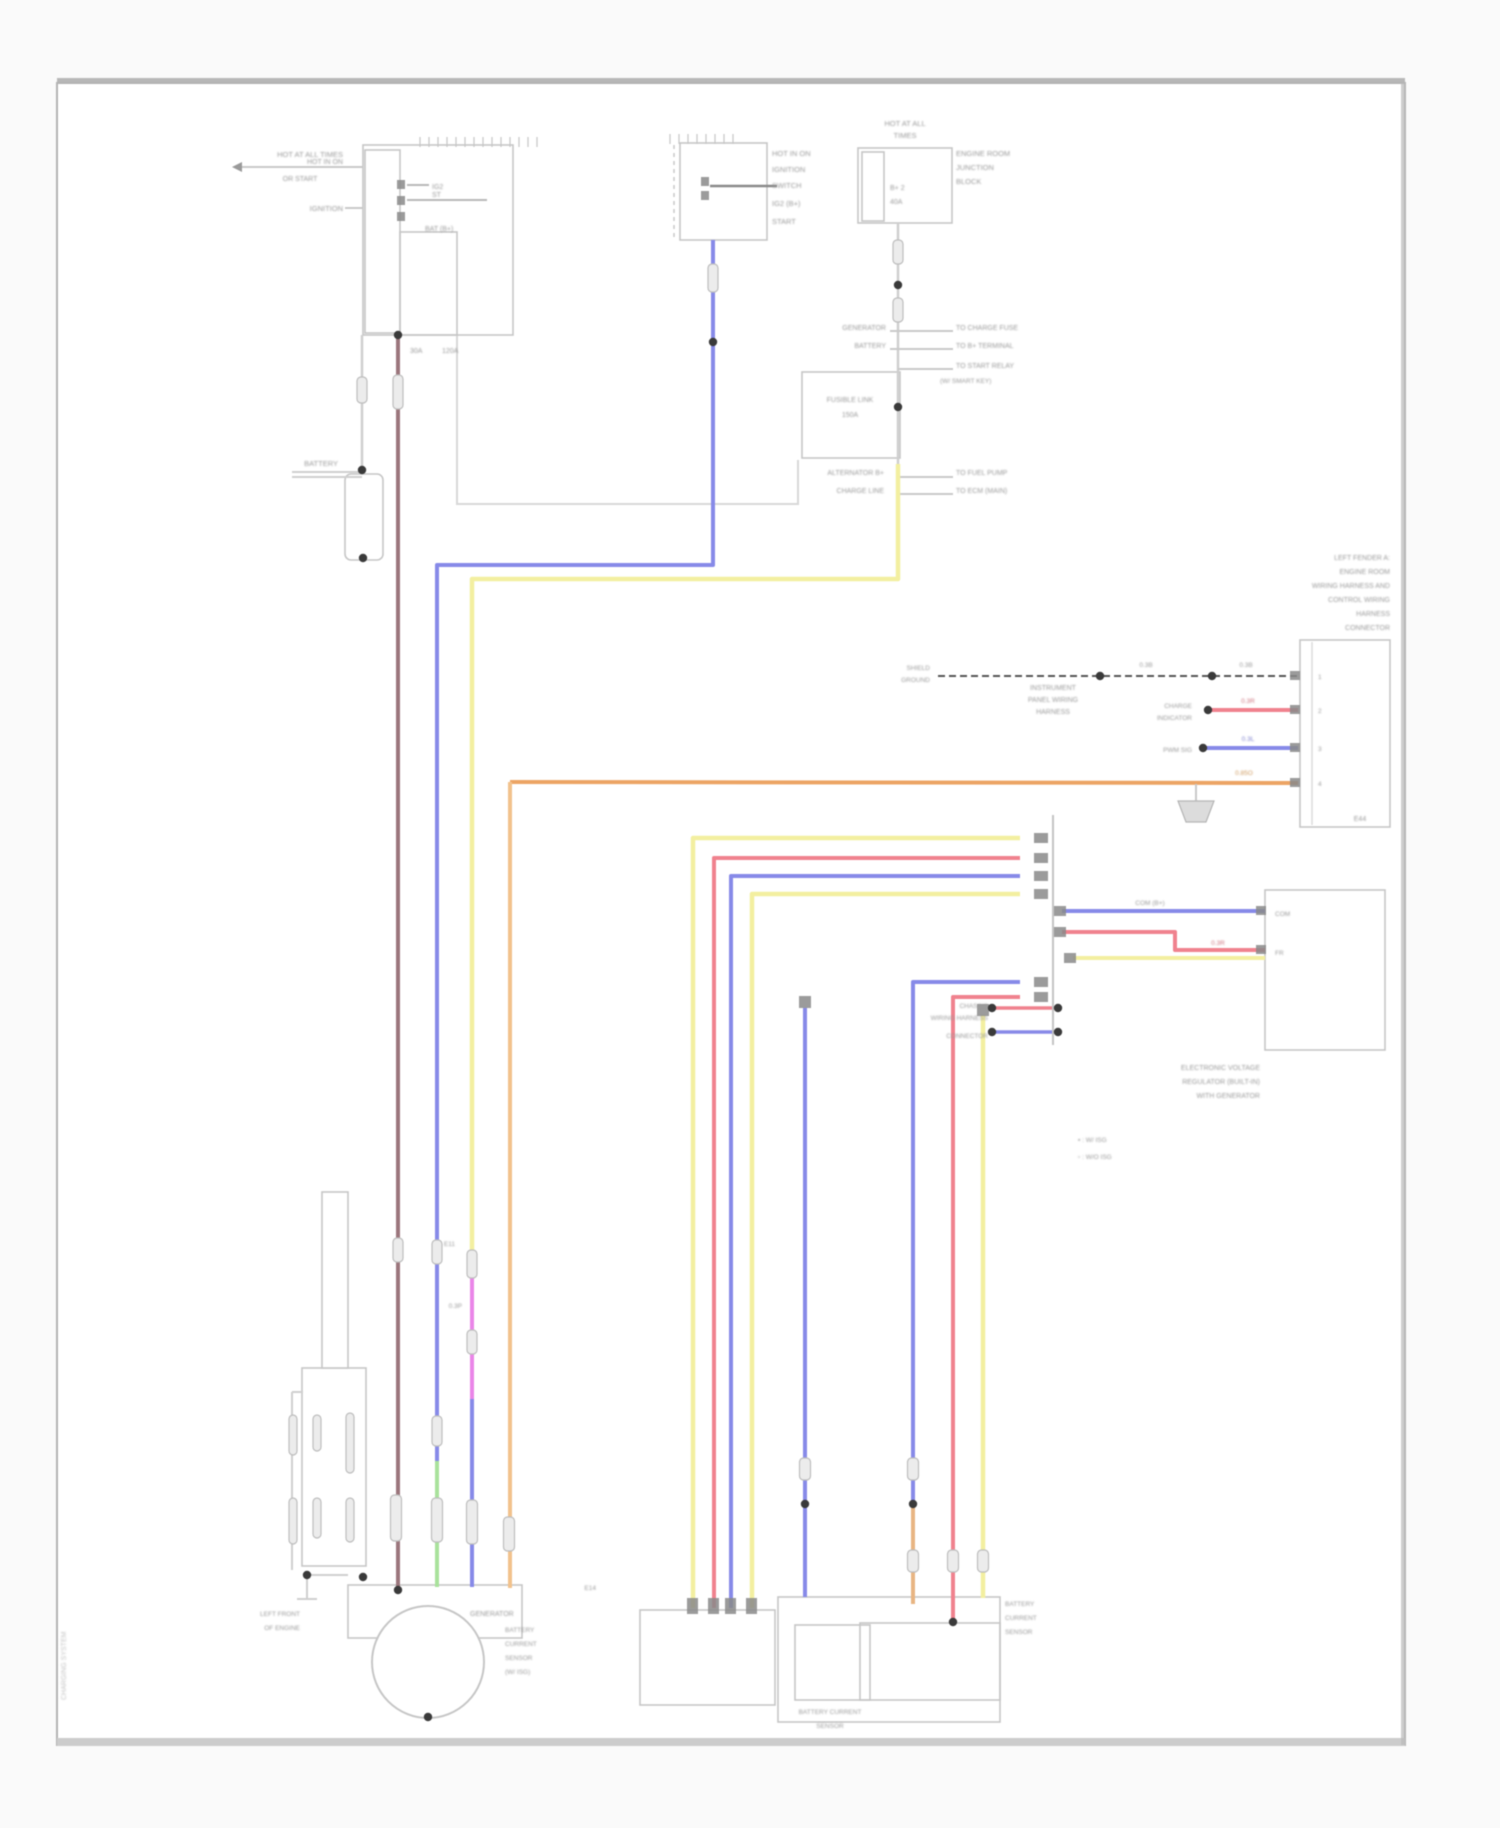 This screenshot has height=1828, width=1500. I want to click on diagram-label: OF ENGINE, so click(282, 1628).